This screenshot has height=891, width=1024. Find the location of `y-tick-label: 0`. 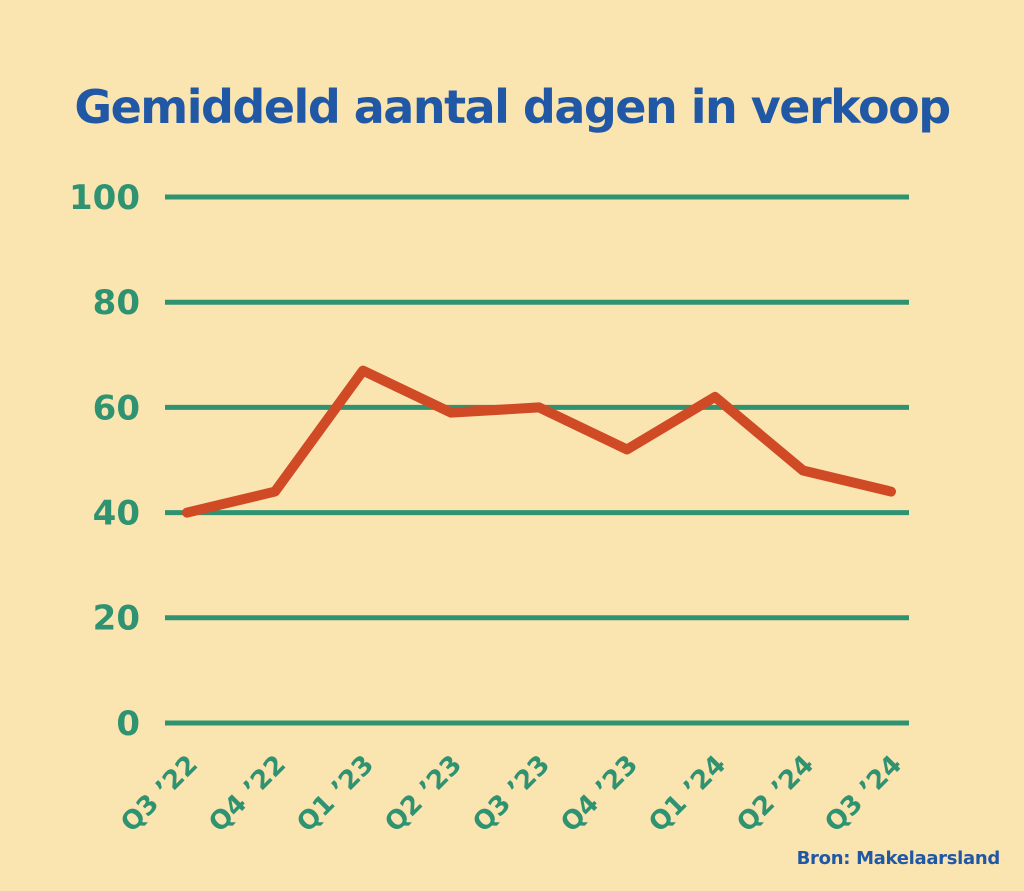

y-tick-label: 0 is located at coordinates (128, 724).